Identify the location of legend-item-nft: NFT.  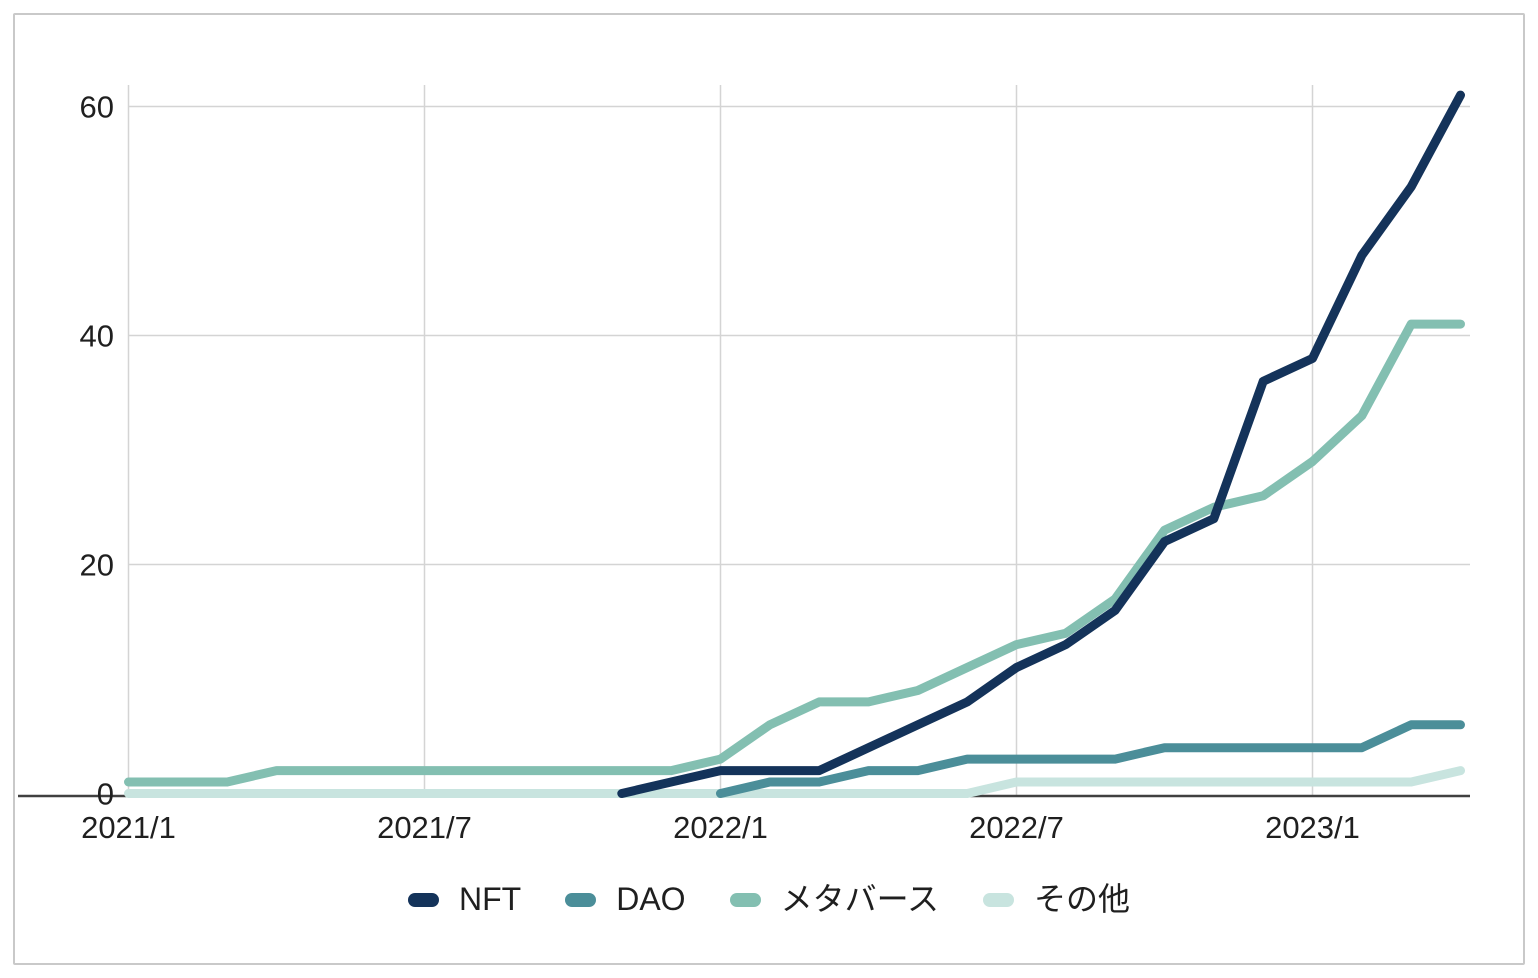
(465, 899).